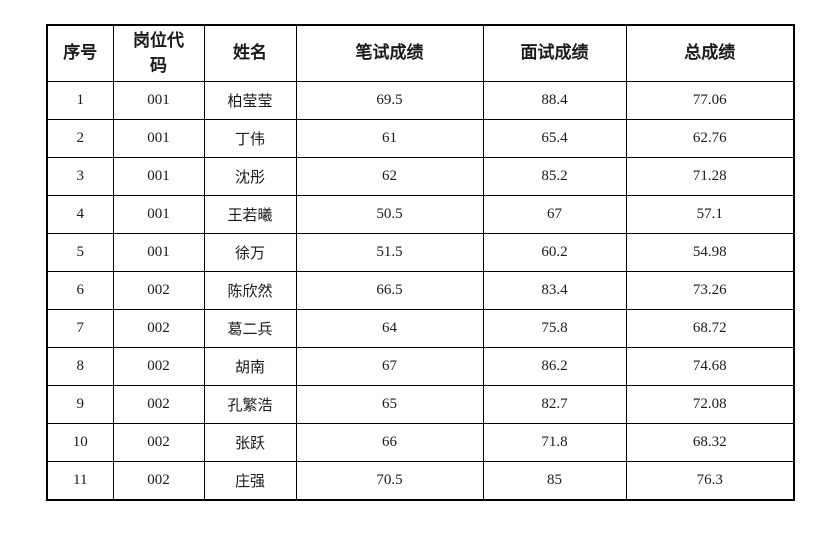 The width and height of the screenshot is (838, 537). I want to click on table-cell-index: 5, so click(80, 252).